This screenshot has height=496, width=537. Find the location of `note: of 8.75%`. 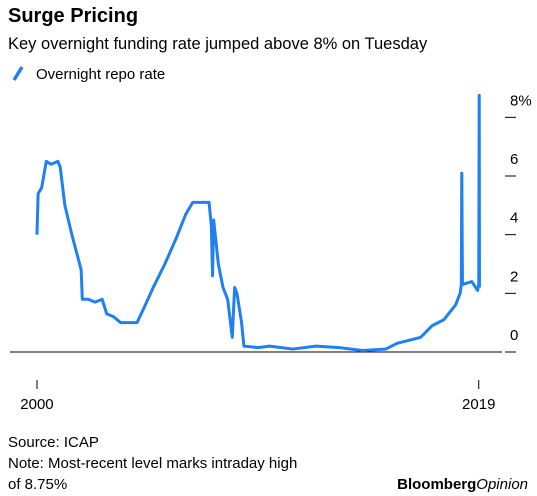

note: of 8.75% is located at coordinates (37, 484).